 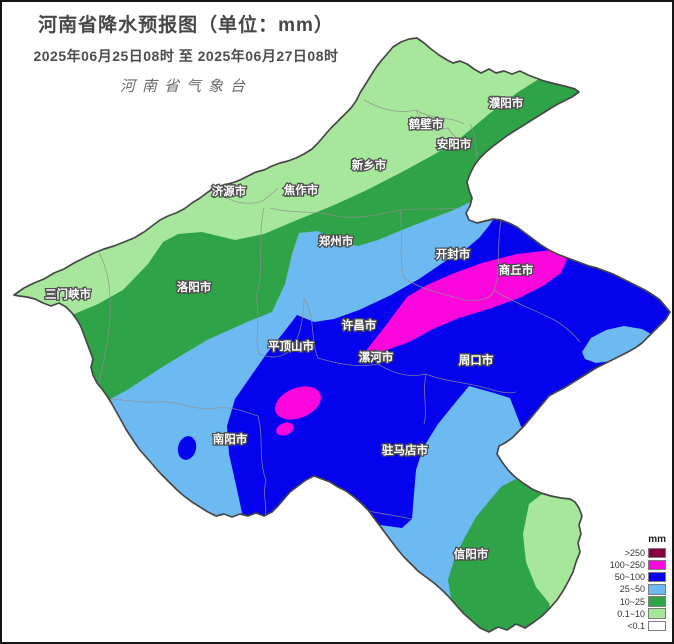 What do you see at coordinates (194, 287) in the screenshot?
I see `city-label-洛阳市: 洛阳市` at bounding box center [194, 287].